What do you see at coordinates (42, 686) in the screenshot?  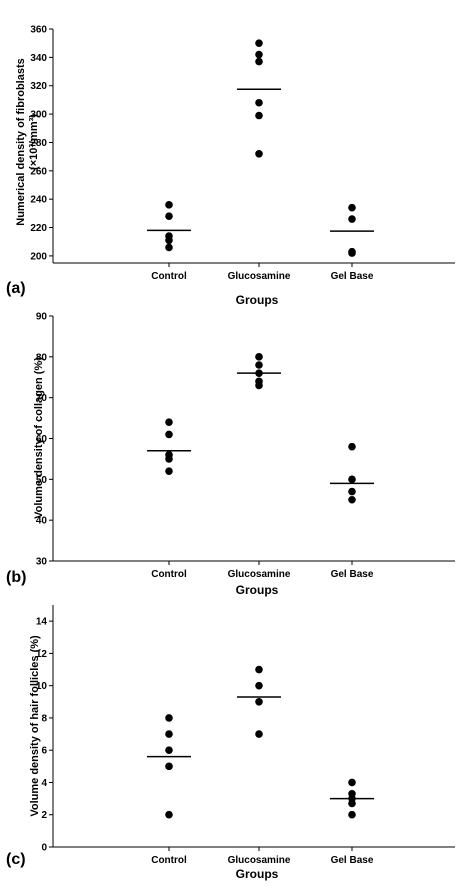 I see `y-tick-label: 10` at bounding box center [42, 686].